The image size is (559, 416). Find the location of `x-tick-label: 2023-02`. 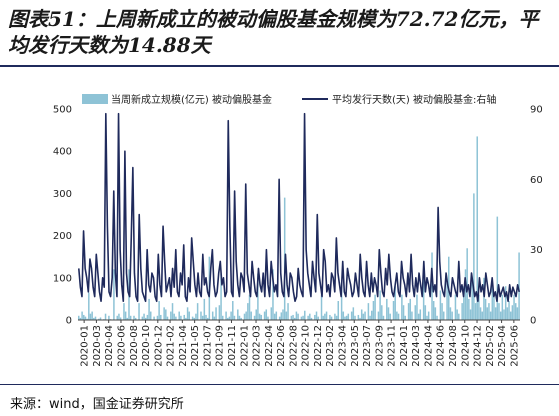

x-tick-label: 2023-02 is located at coordinates (330, 346).